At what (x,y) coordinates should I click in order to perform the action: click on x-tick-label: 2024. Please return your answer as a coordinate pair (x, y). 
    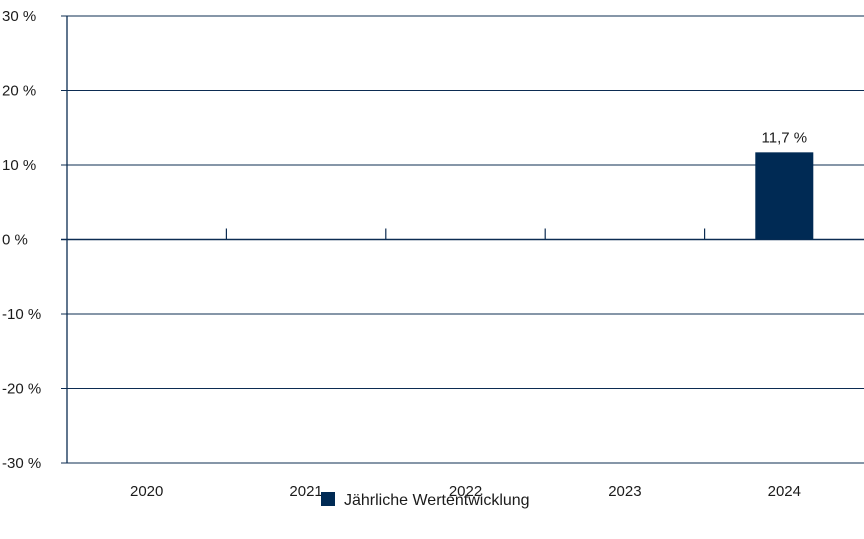
    Looking at the image, I should click on (784, 491).